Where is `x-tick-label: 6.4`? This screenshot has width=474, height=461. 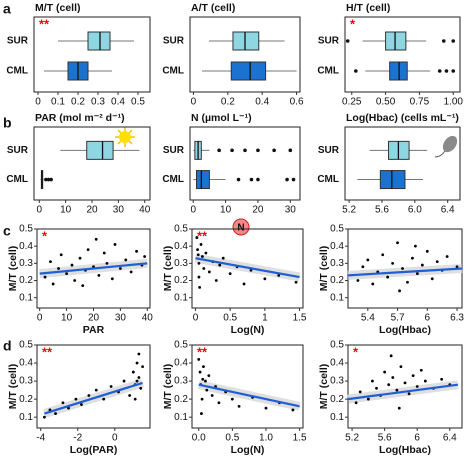
x-tick-label: 6.4 is located at coordinates (448, 210).